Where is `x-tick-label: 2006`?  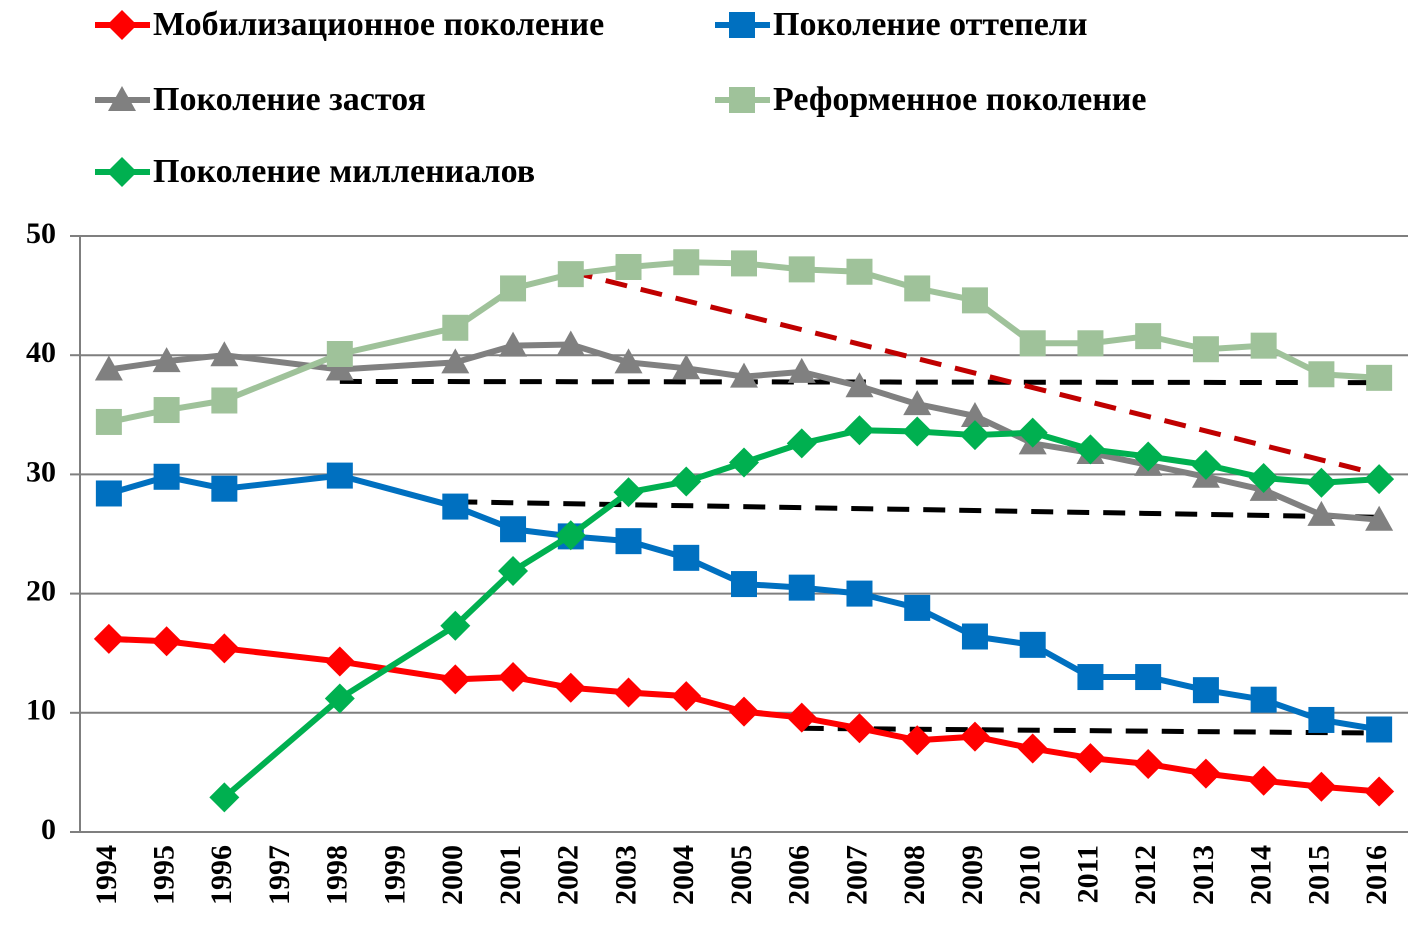
x-tick-label: 2006 is located at coordinates (799, 875).